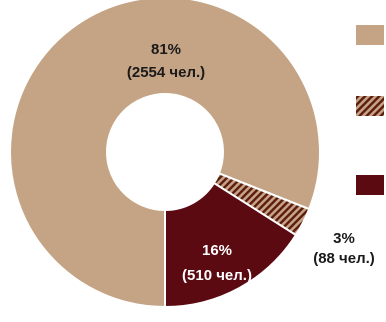 This screenshot has width=386, height=322. I want to click on data-label-slice-2-count: (88 чел.), so click(344, 258).